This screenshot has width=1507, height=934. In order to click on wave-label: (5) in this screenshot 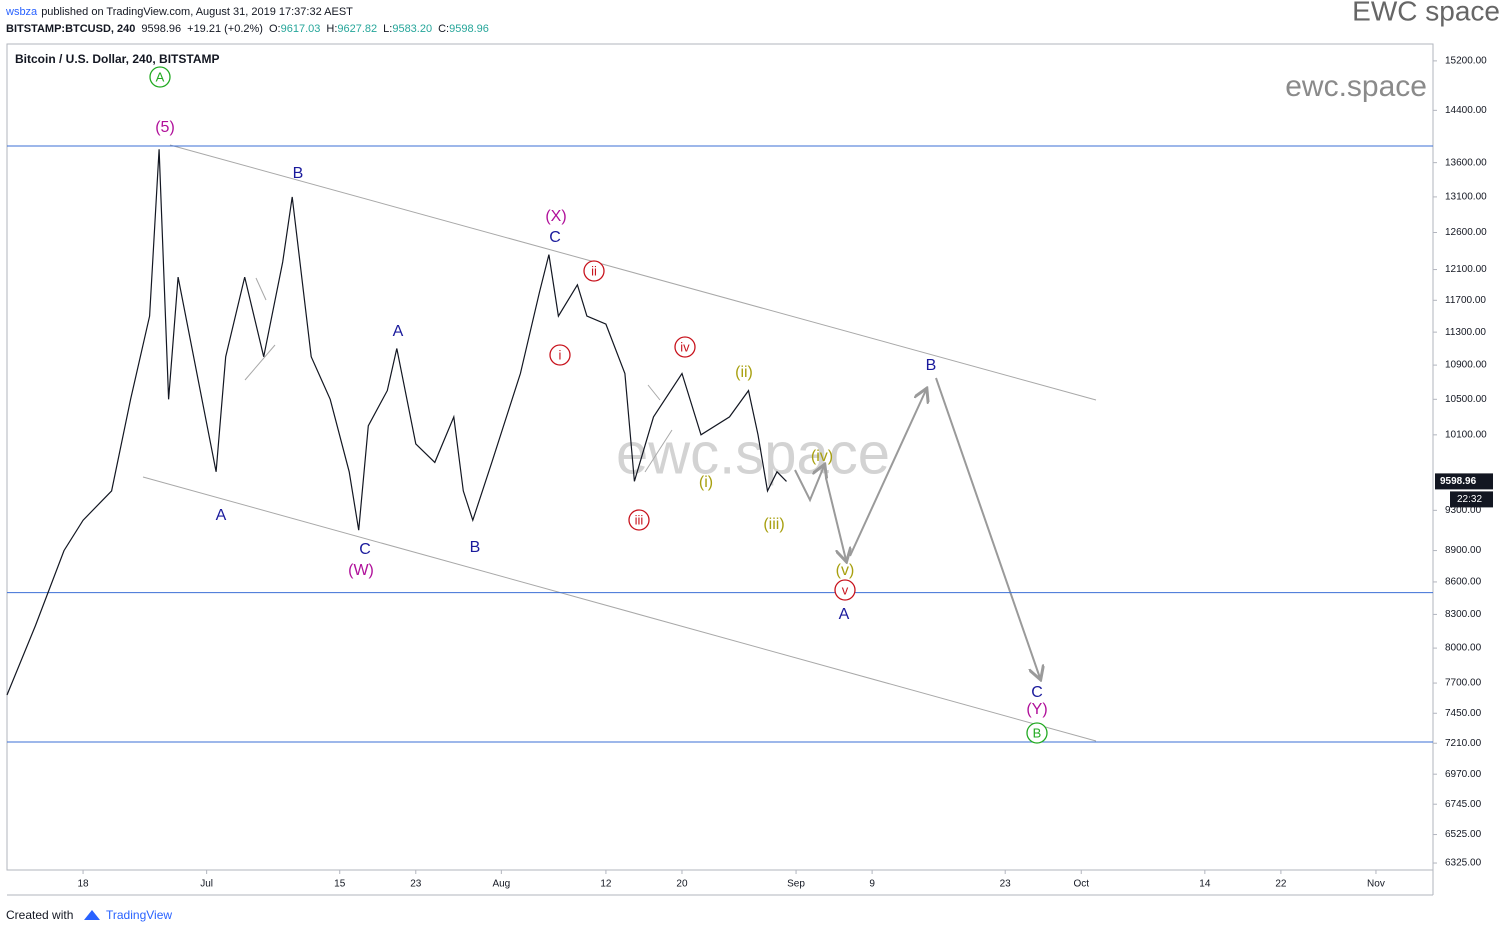, I will do `click(165, 127)`.